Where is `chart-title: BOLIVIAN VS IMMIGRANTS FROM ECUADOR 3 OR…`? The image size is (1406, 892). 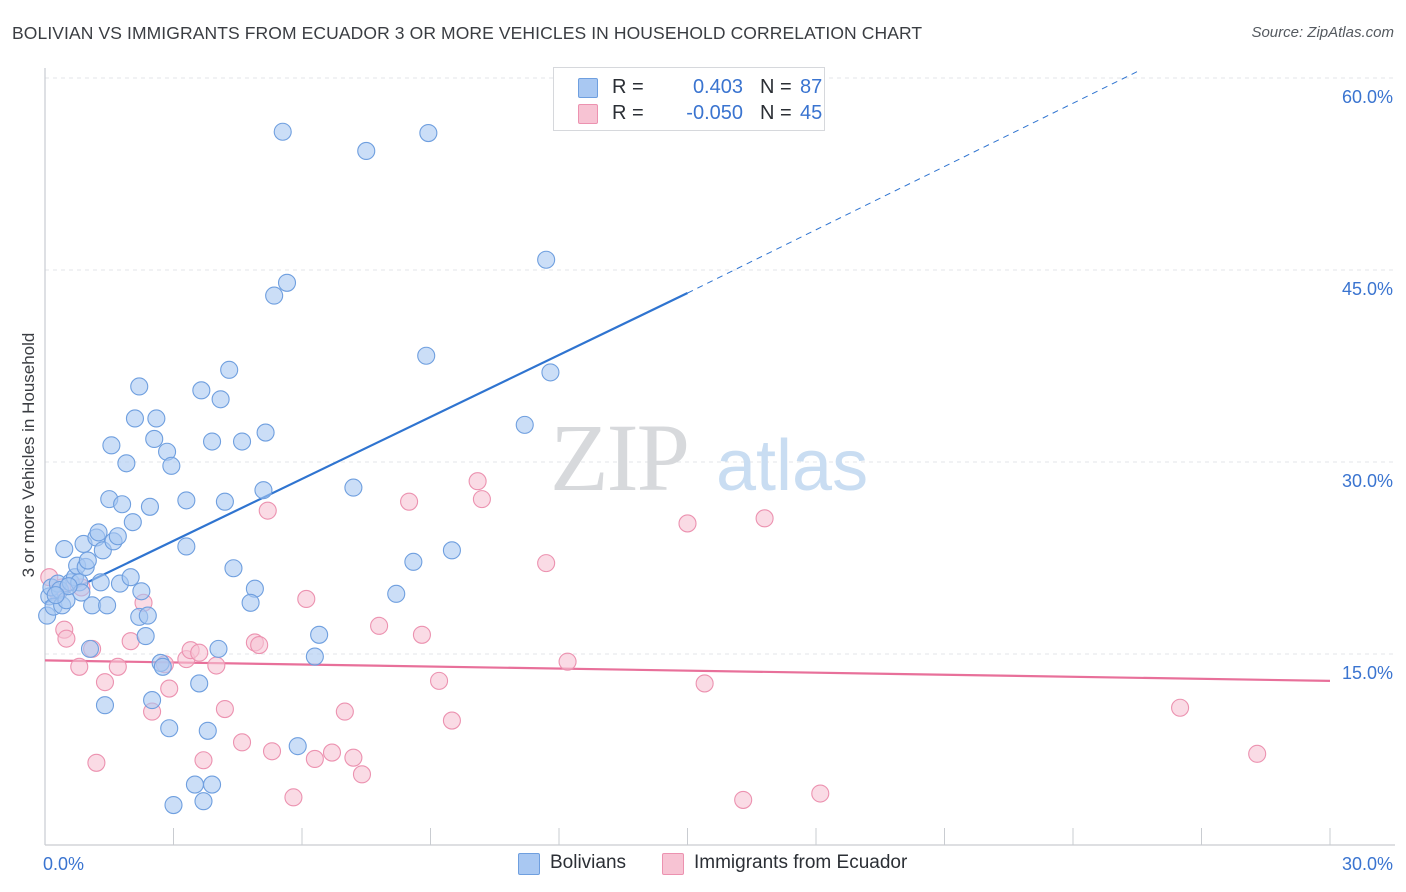
chart-title: BOLIVIAN VS IMMIGRANTS FROM ECUADOR 3 OR… is located at coordinates (467, 33).